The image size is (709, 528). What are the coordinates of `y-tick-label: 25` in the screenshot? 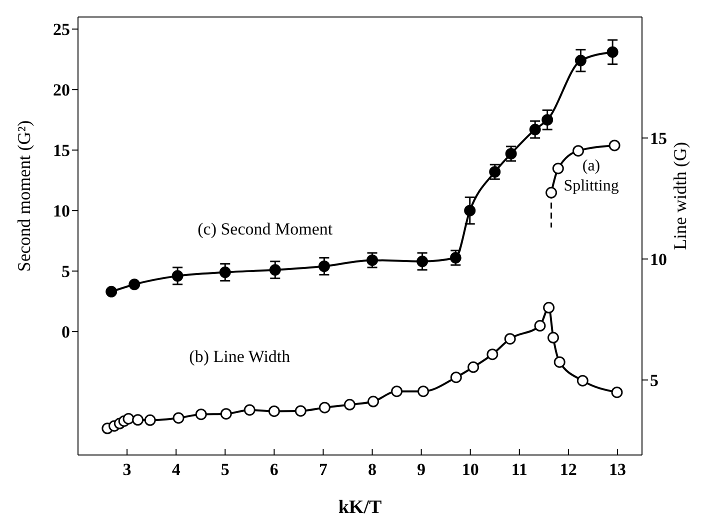 It's located at (61, 30).